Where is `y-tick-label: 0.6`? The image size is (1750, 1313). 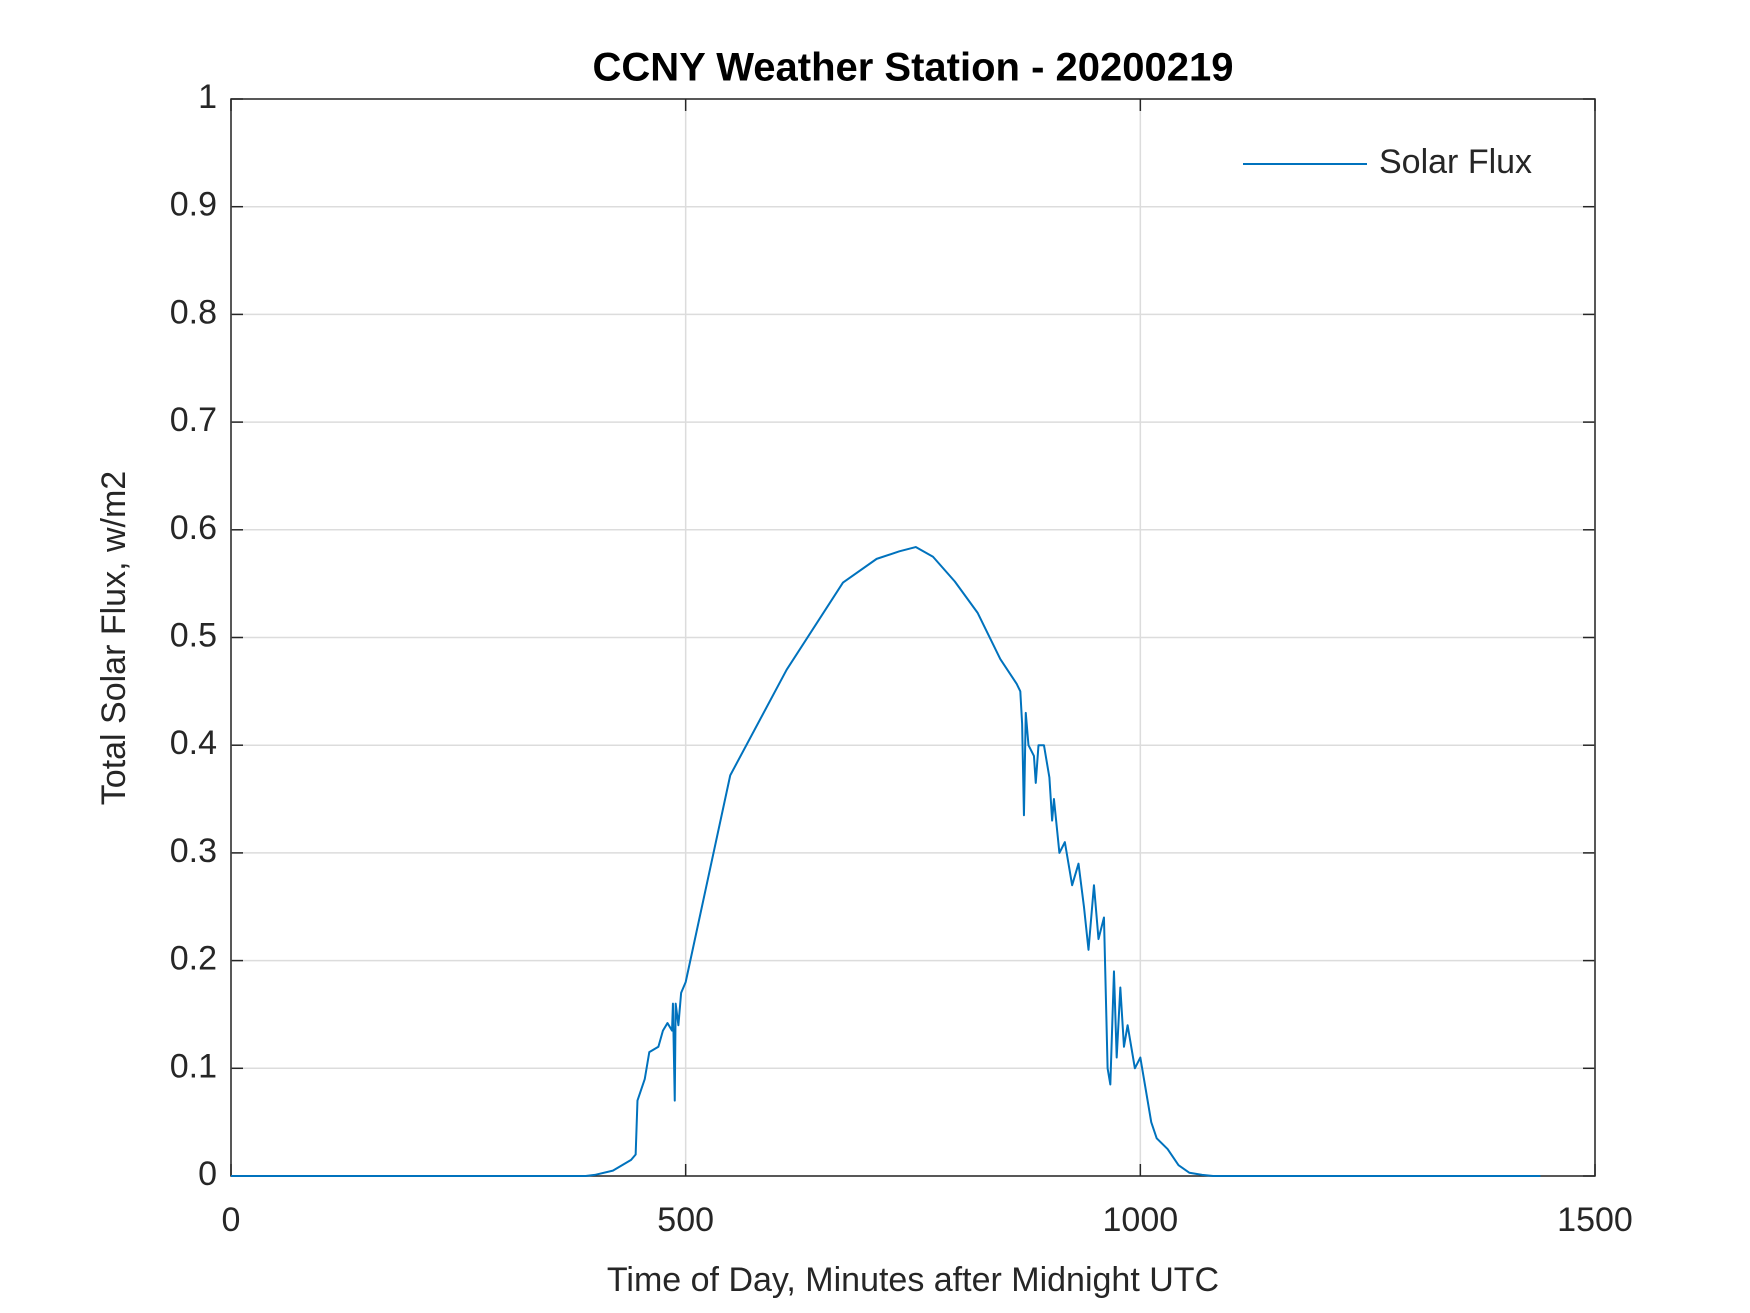
y-tick-label: 0.6 is located at coordinates (193, 528).